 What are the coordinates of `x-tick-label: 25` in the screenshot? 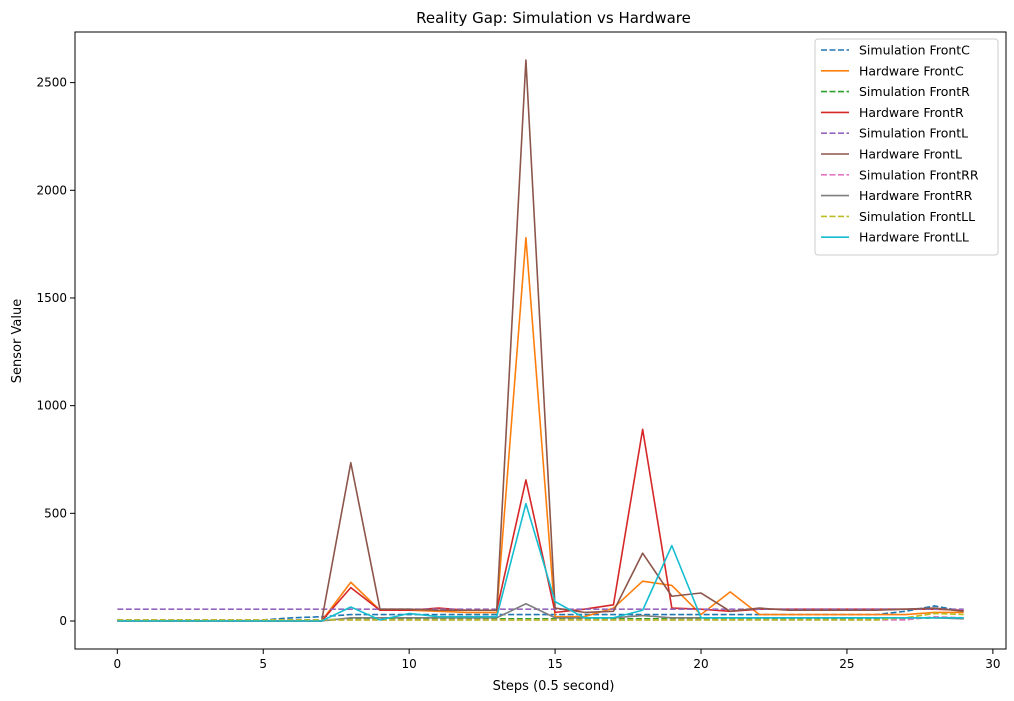 It's located at (846, 664).